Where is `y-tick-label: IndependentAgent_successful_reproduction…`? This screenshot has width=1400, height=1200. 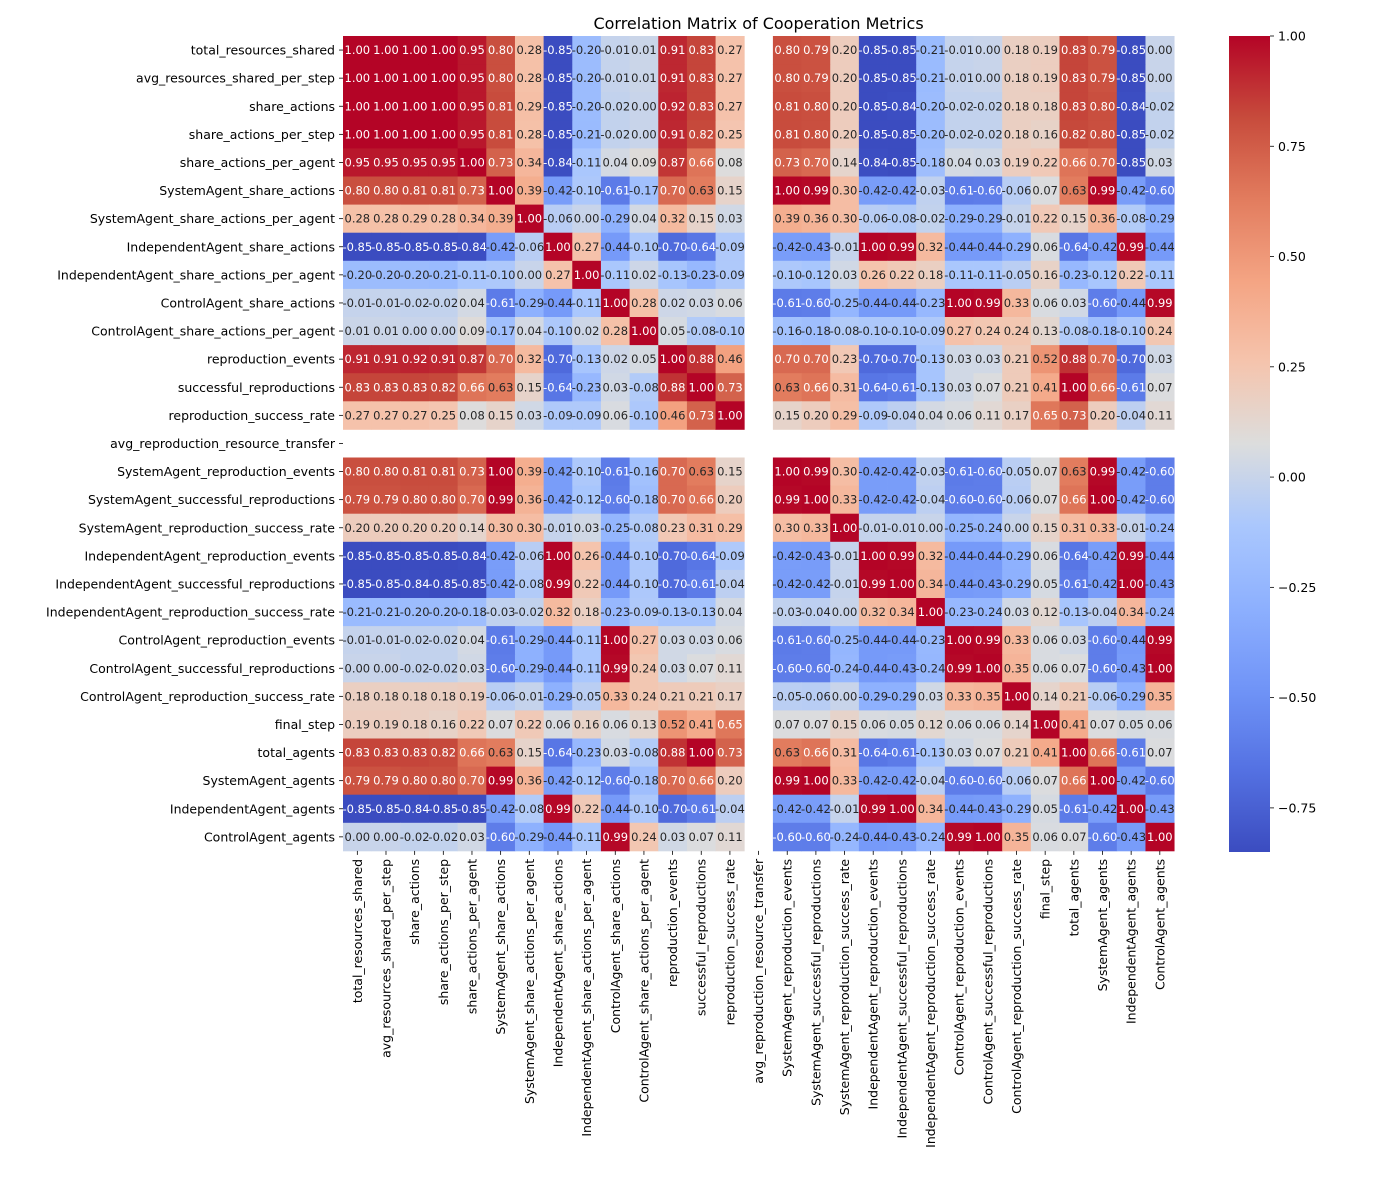
y-tick-label: IndependentAgent_successful_reproduction… is located at coordinates (195, 583).